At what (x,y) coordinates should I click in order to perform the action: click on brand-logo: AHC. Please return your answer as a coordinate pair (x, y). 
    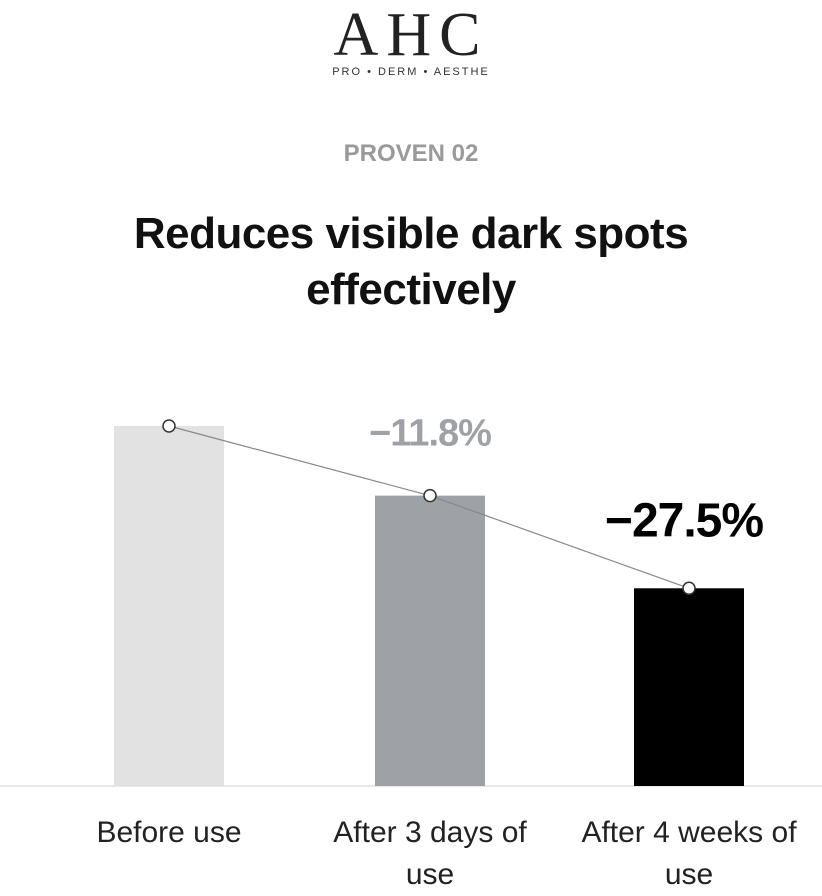
    Looking at the image, I should click on (411, 35).